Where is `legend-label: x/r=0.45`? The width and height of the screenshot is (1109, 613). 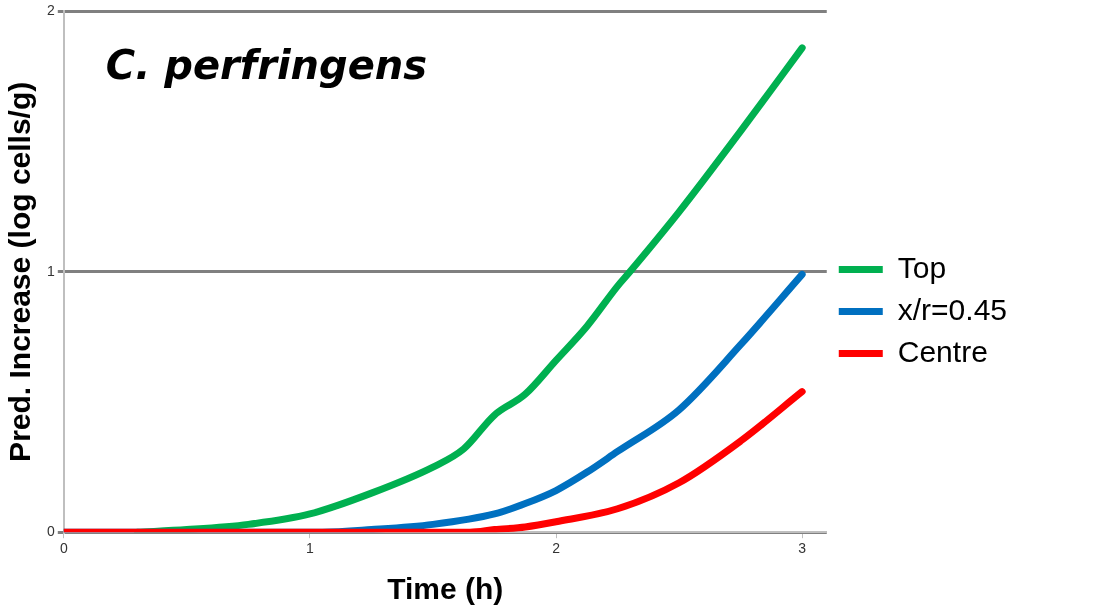
legend-label: x/r=0.45 is located at coordinates (952, 309).